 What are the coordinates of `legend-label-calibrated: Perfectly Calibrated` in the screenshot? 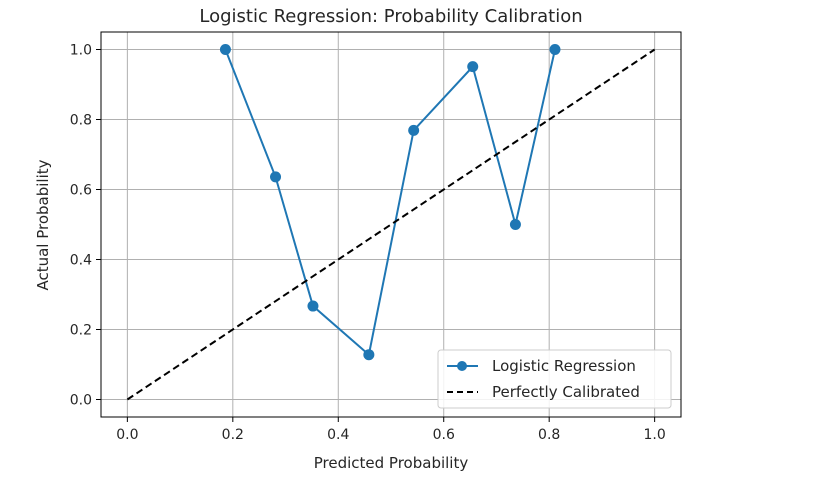 It's located at (566, 392).